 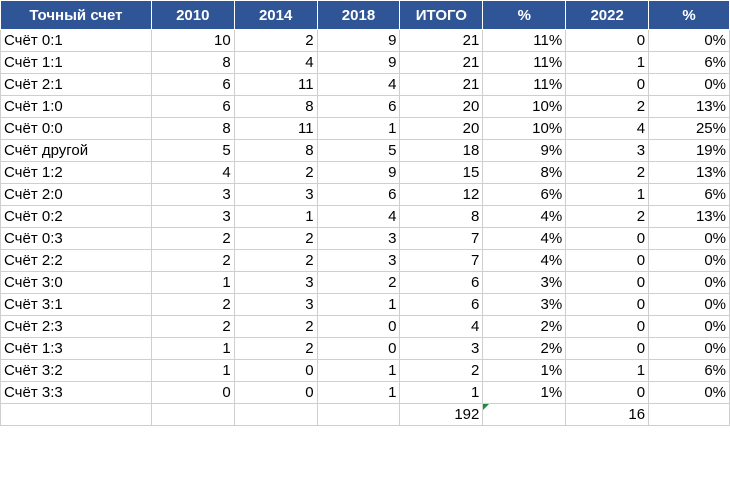 What do you see at coordinates (275, 216) in the screenshot?
I see `cell-2014: 1` at bounding box center [275, 216].